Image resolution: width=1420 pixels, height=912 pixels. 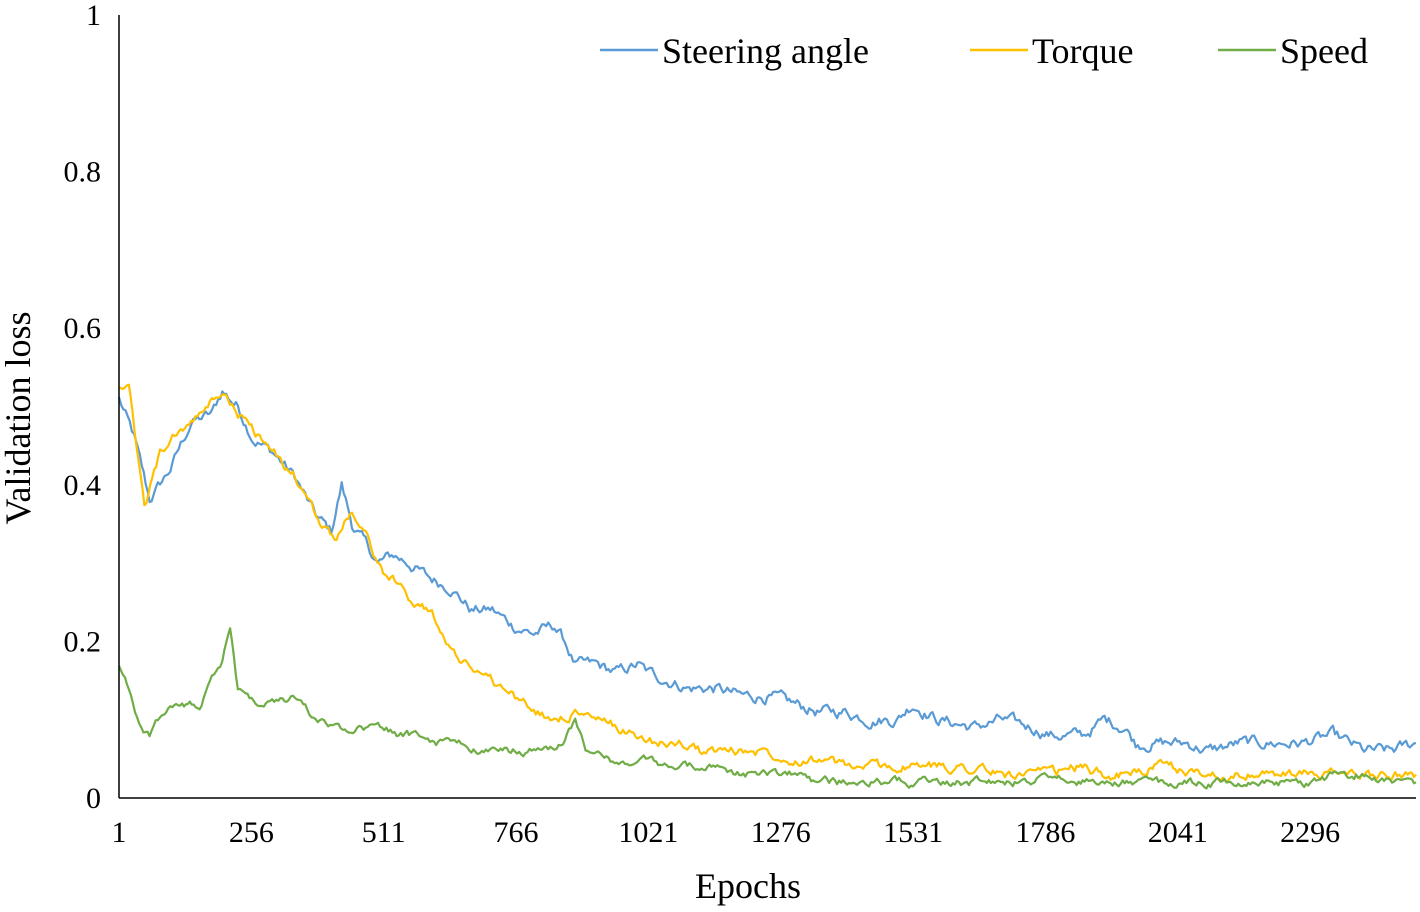 I want to click on x-tick-label: 2296, so click(x=1310, y=832).